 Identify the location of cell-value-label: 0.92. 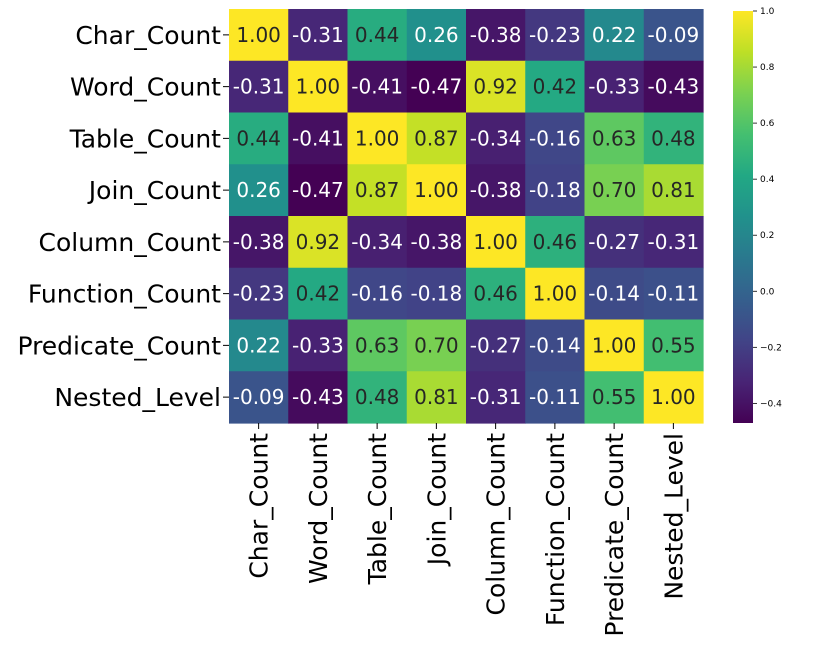
(318, 242).